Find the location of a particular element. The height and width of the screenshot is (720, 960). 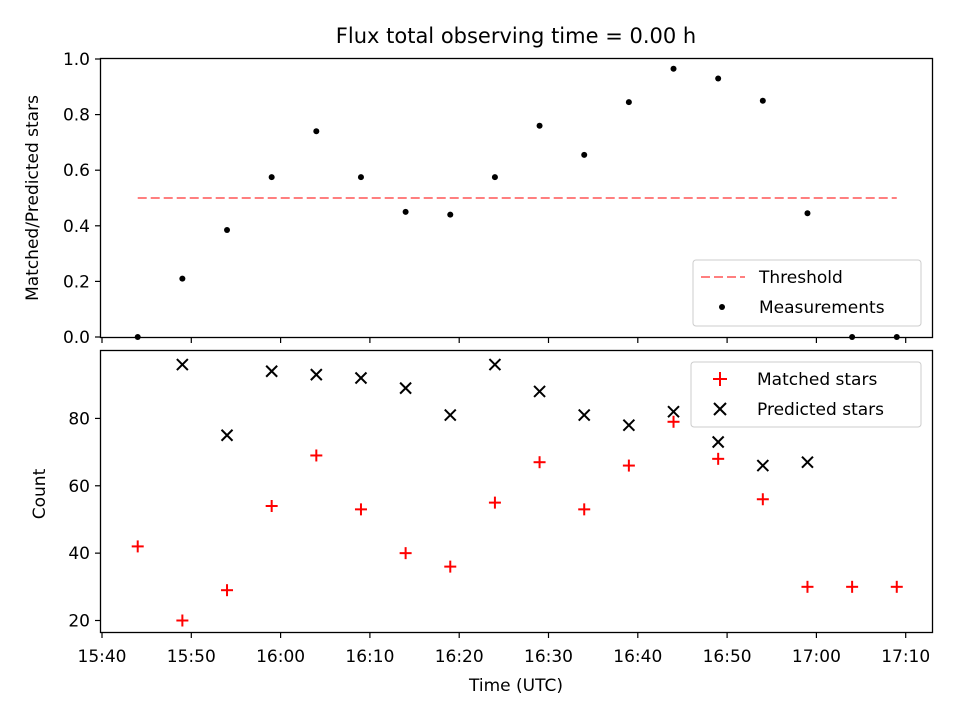

legend-measurements-label: Measurements is located at coordinates (822, 308).